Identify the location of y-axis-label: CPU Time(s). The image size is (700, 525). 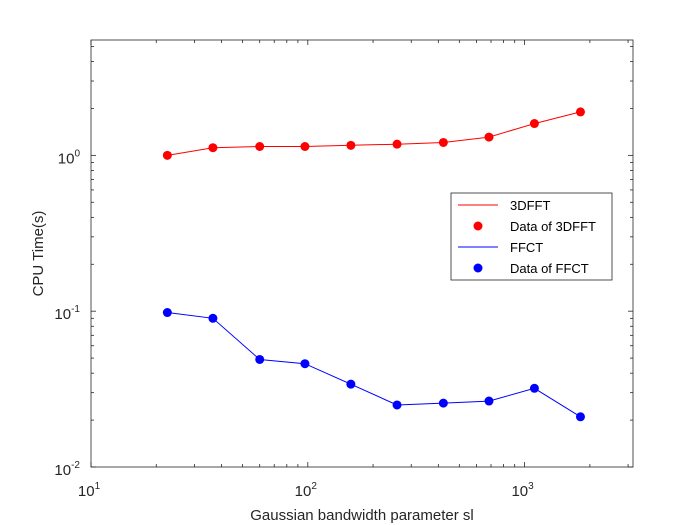
(38, 254).